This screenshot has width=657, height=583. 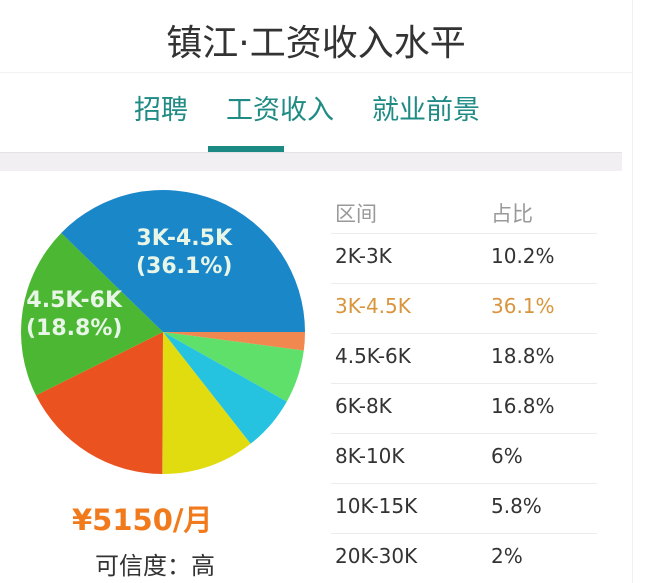 I want to click on pie-slice-10K-15K, so click(x=233, y=367).